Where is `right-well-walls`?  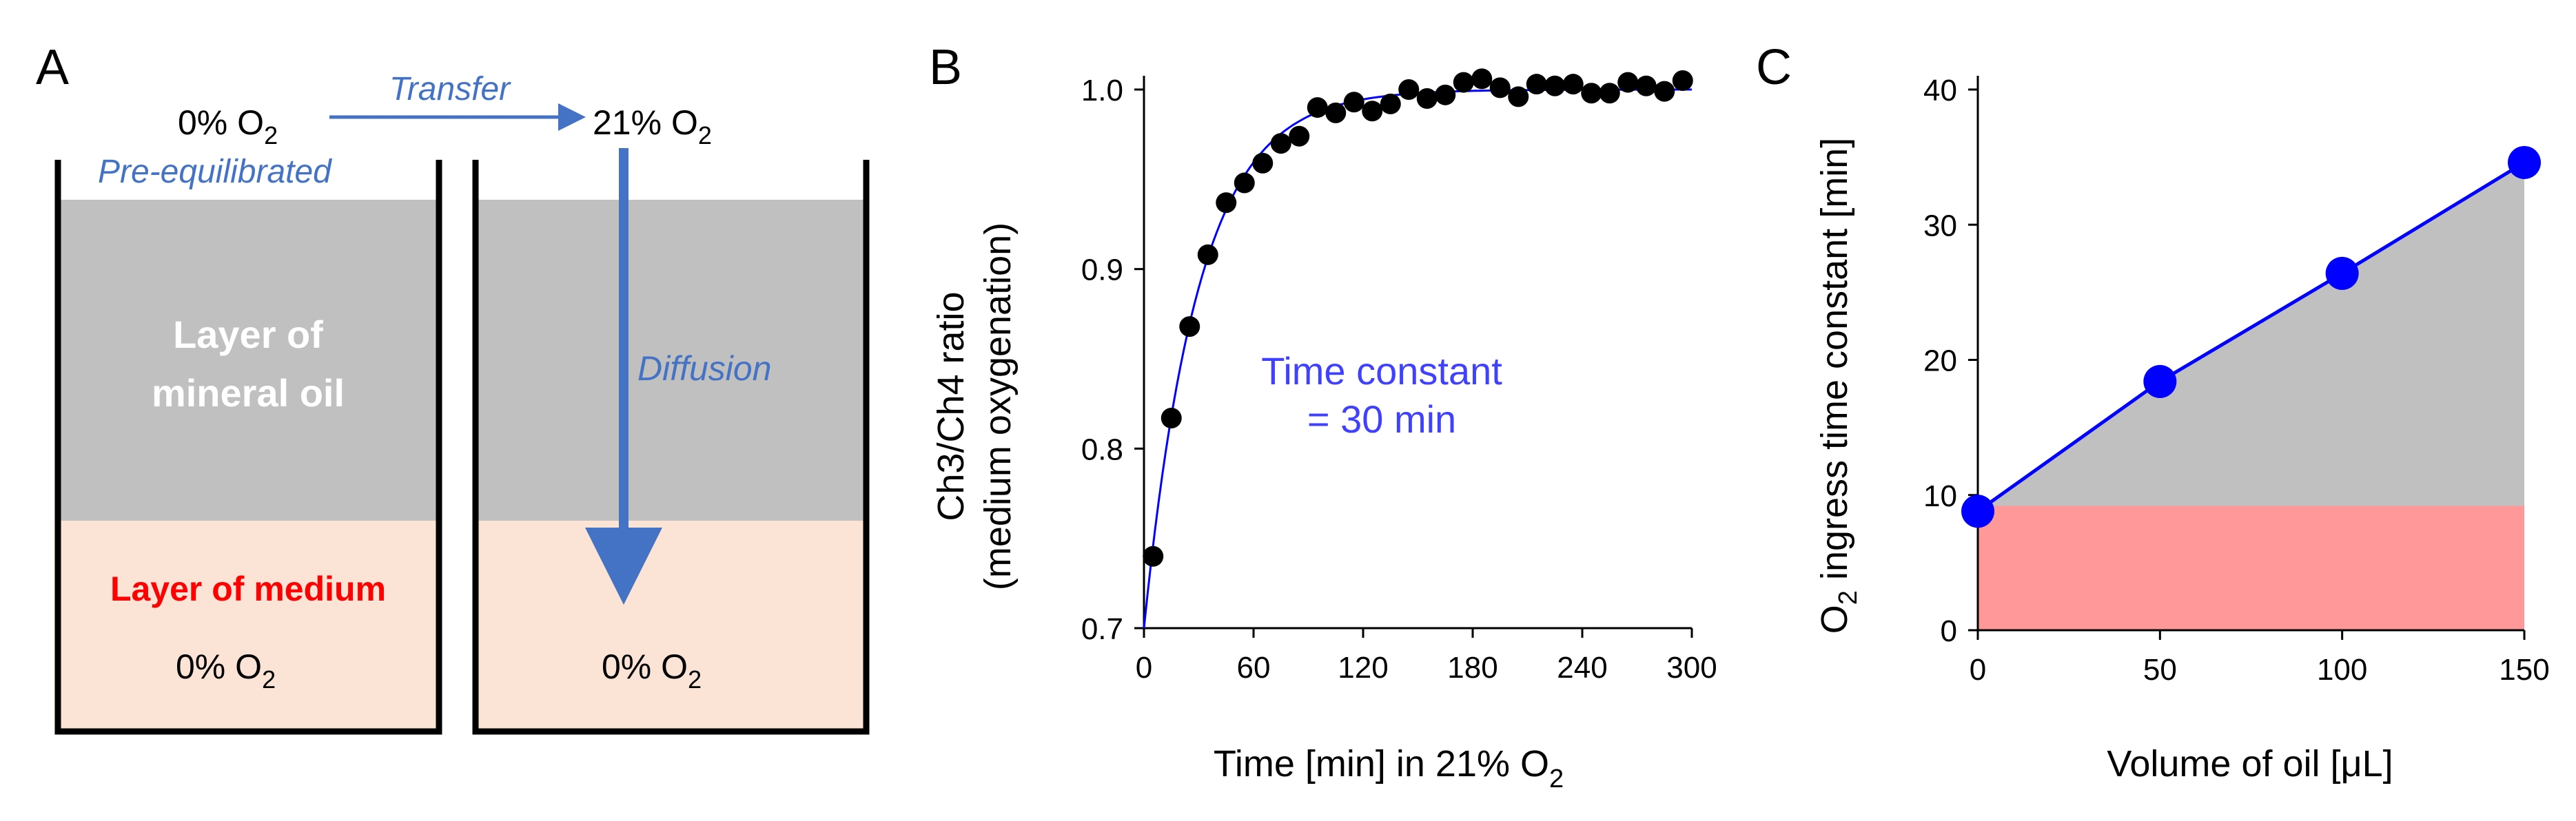
right-well-walls is located at coordinates (671, 447).